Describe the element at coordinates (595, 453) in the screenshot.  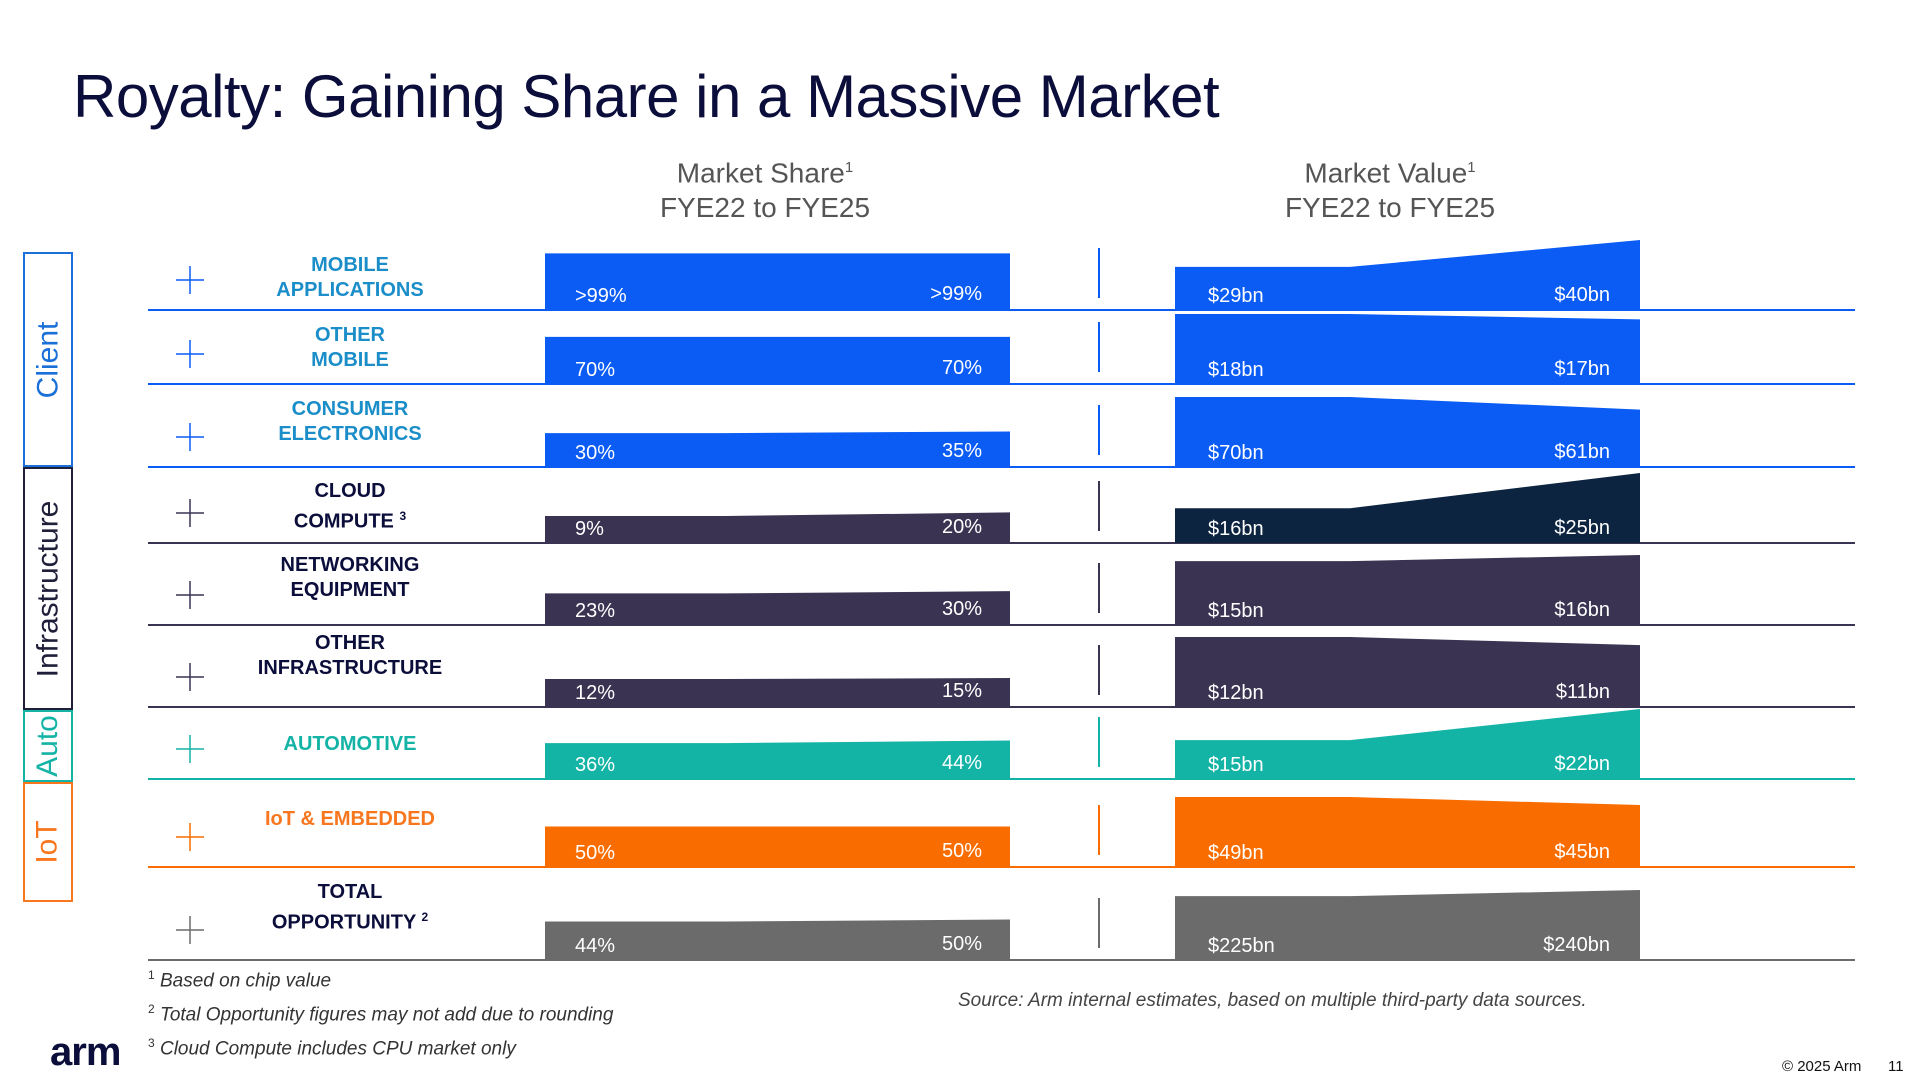
I see `share-label-fye22-consumer-electronics: 30%` at that location.